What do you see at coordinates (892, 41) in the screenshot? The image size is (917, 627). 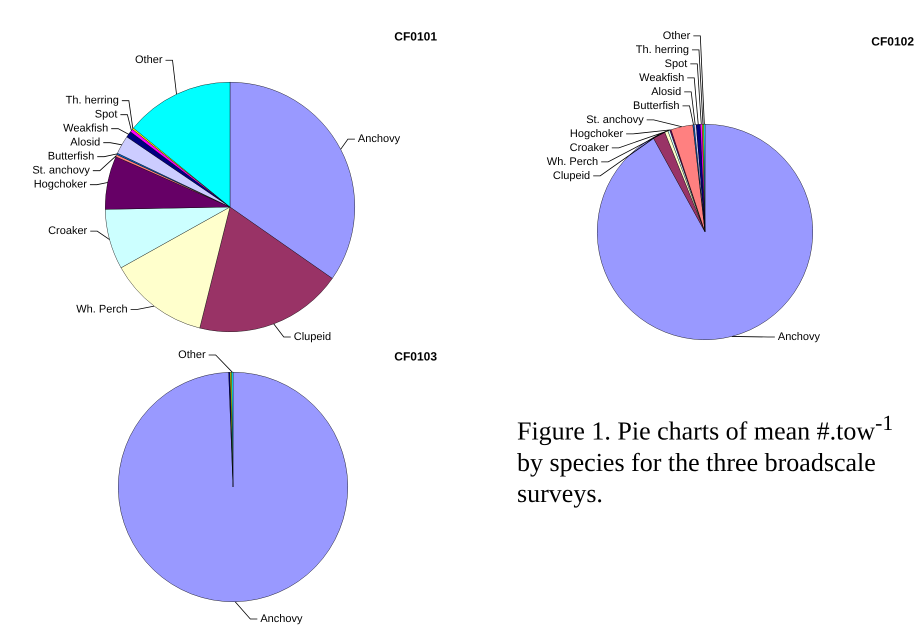 I see `text: CF0102` at bounding box center [892, 41].